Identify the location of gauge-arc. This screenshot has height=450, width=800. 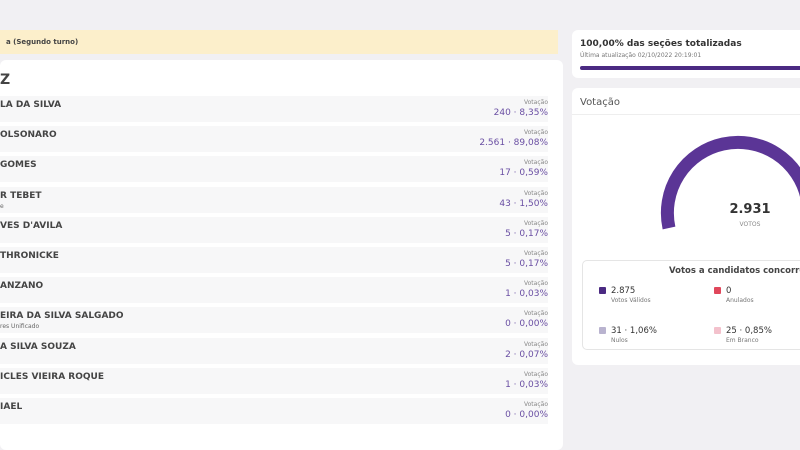
(730, 182).